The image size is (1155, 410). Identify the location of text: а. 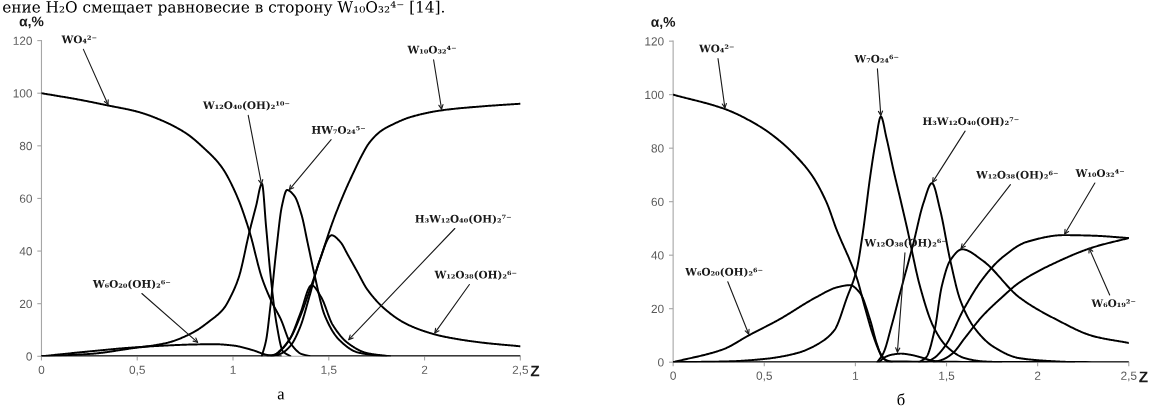
(281, 395).